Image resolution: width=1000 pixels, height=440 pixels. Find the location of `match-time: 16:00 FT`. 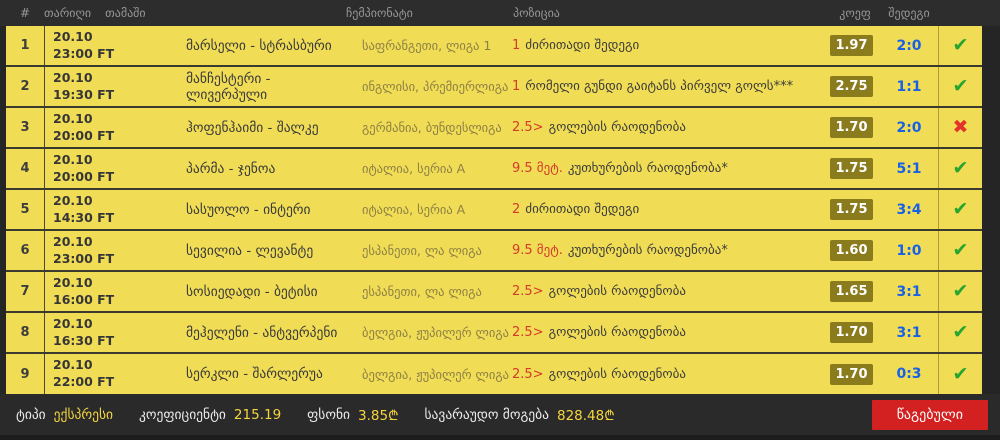

match-time: 16:00 FT is located at coordinates (84, 299).